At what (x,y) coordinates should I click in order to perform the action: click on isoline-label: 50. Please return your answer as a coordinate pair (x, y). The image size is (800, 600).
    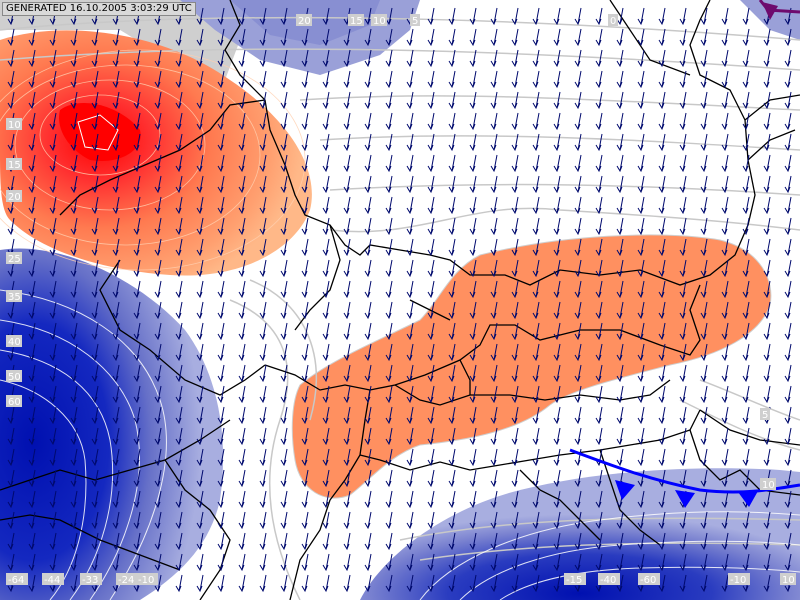
    Looking at the image, I should click on (14, 377).